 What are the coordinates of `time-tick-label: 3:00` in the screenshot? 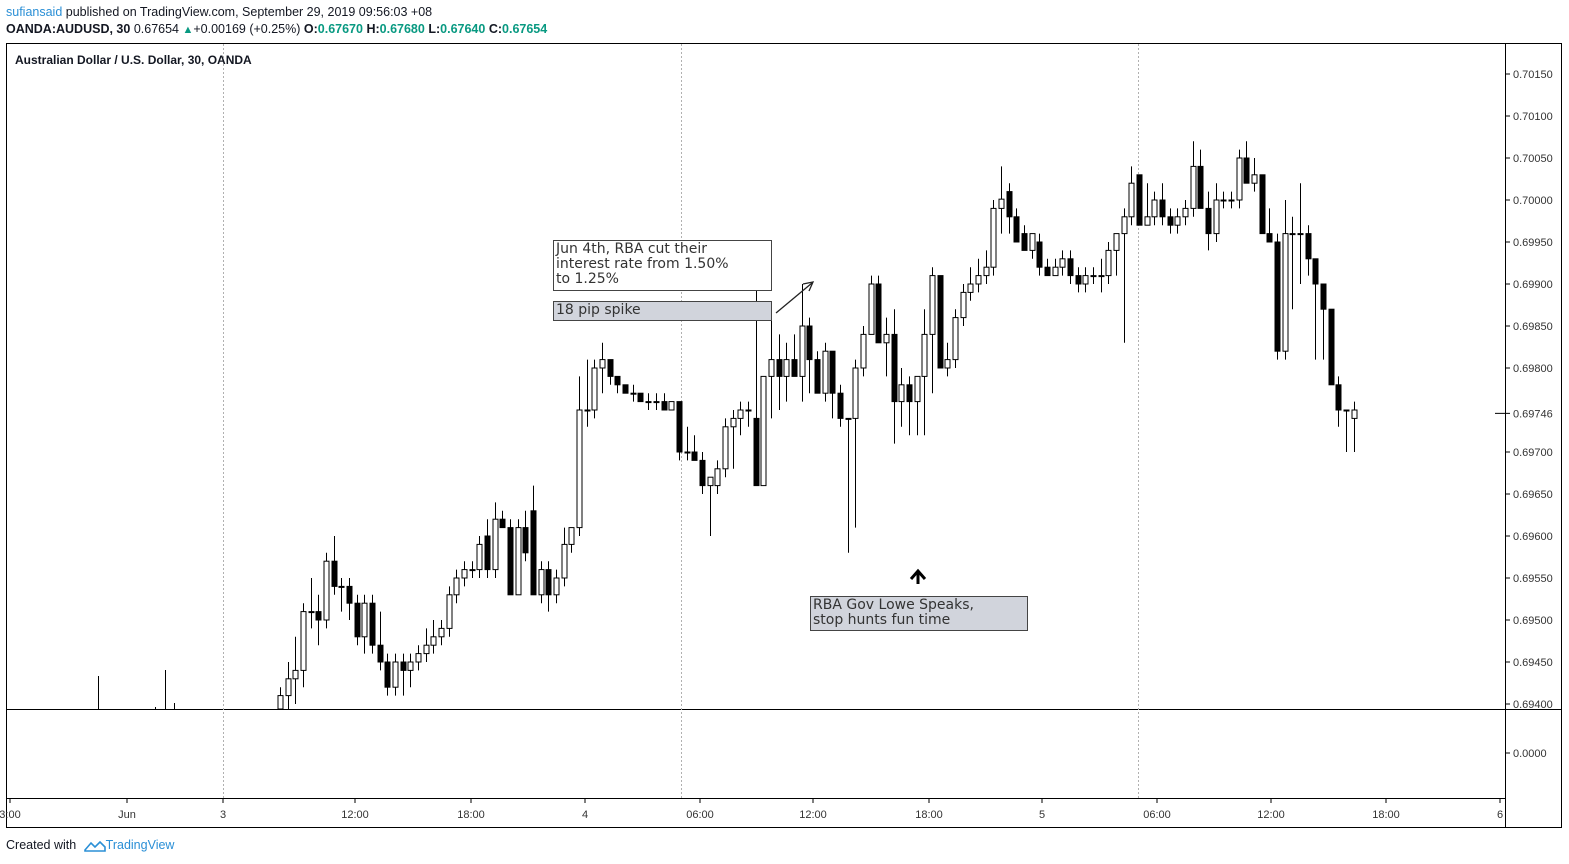 It's located at (10, 815).